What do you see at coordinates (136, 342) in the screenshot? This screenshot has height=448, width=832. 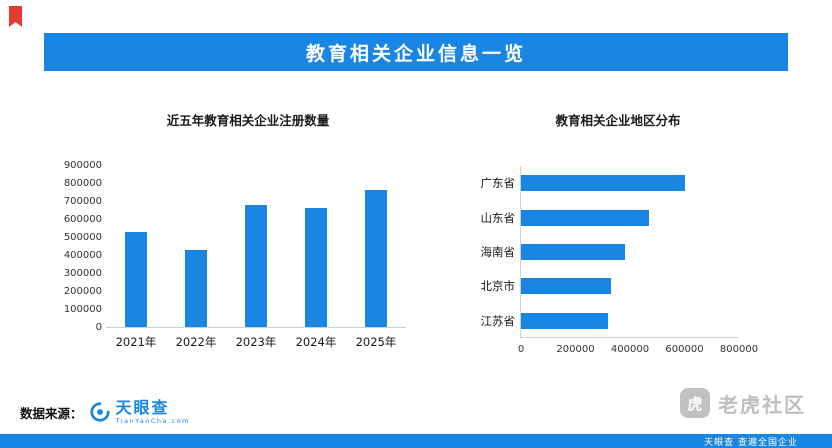 I see `x-axis-category-label: 2021年` at bounding box center [136, 342].